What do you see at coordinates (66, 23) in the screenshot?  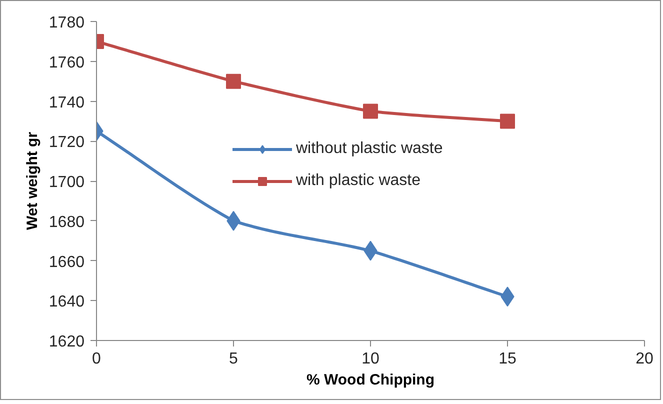 I see `y-tick-label: 1780` at bounding box center [66, 23].